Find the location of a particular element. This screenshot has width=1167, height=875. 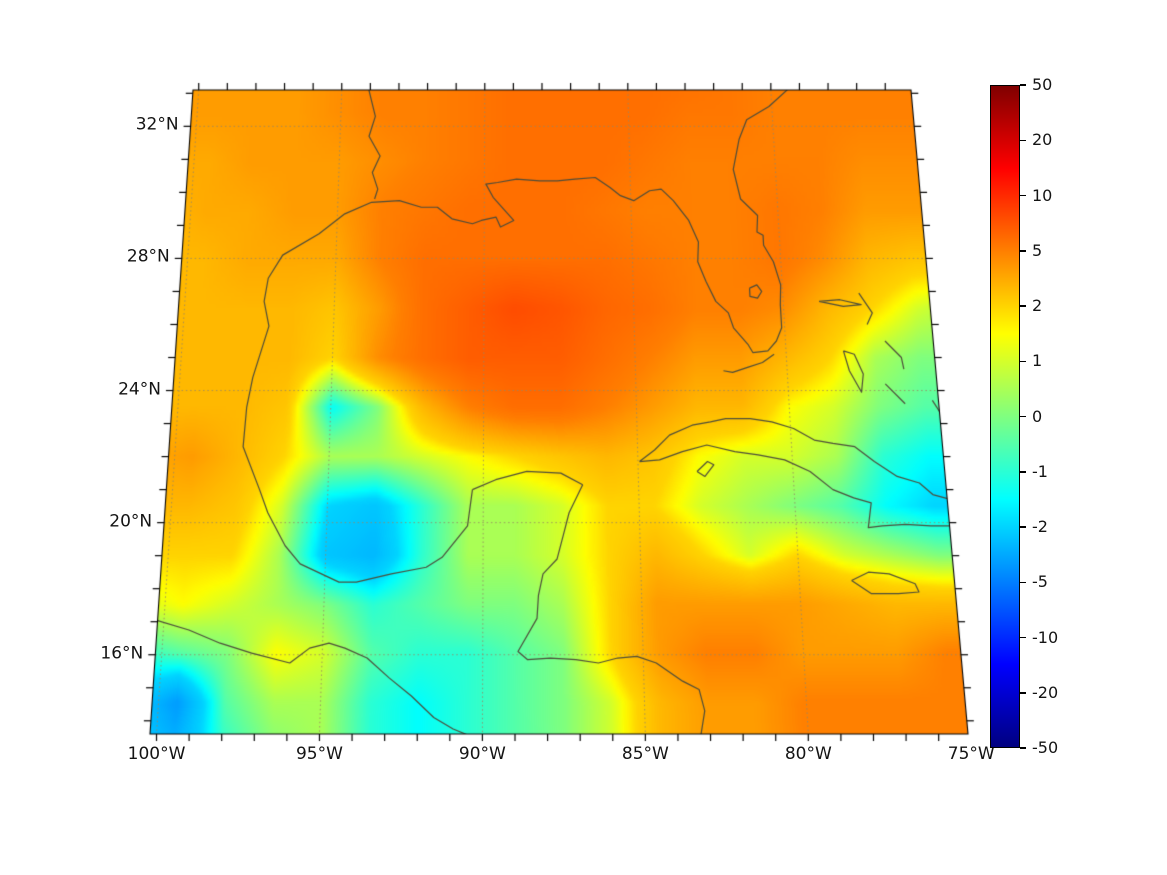

colorbar-tick-label: -20 is located at coordinates (1045, 692).